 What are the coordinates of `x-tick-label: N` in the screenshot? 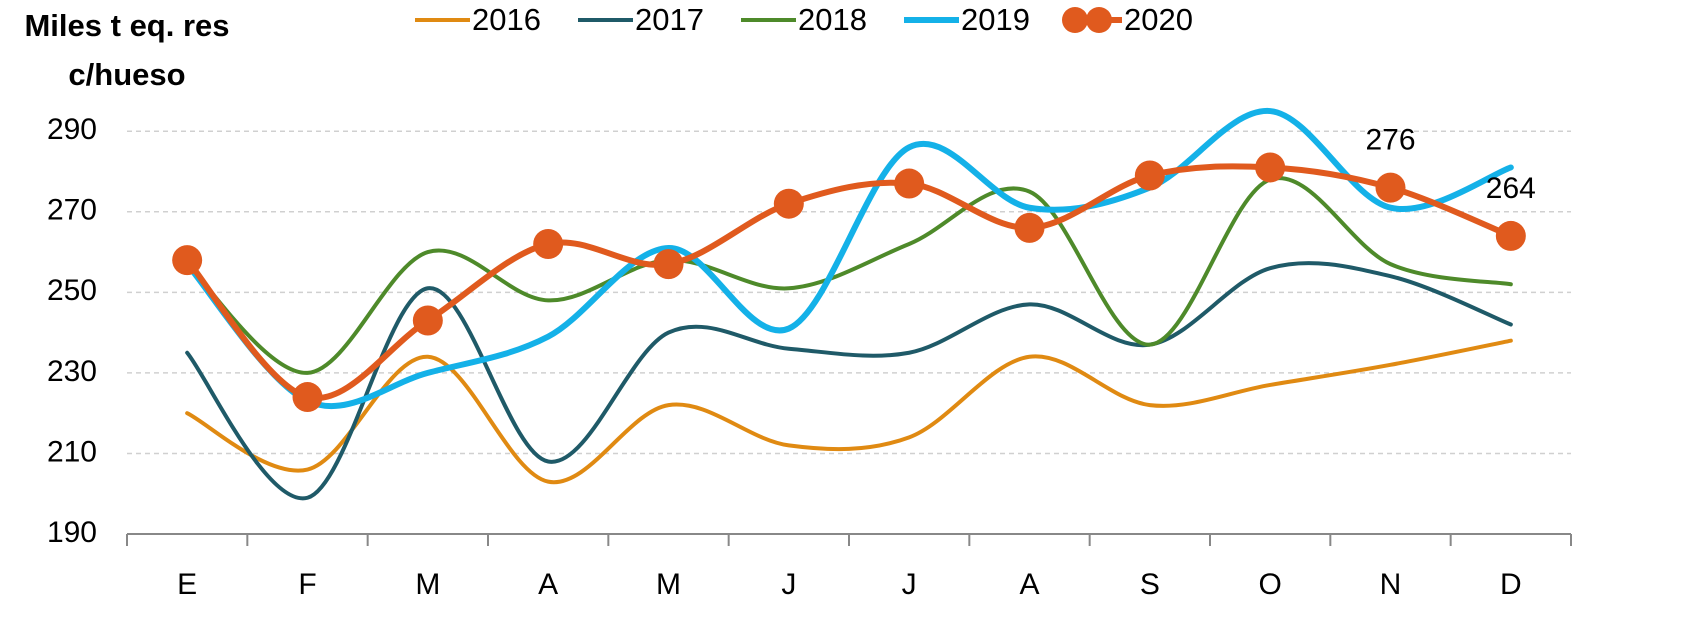 It's located at (1391, 584).